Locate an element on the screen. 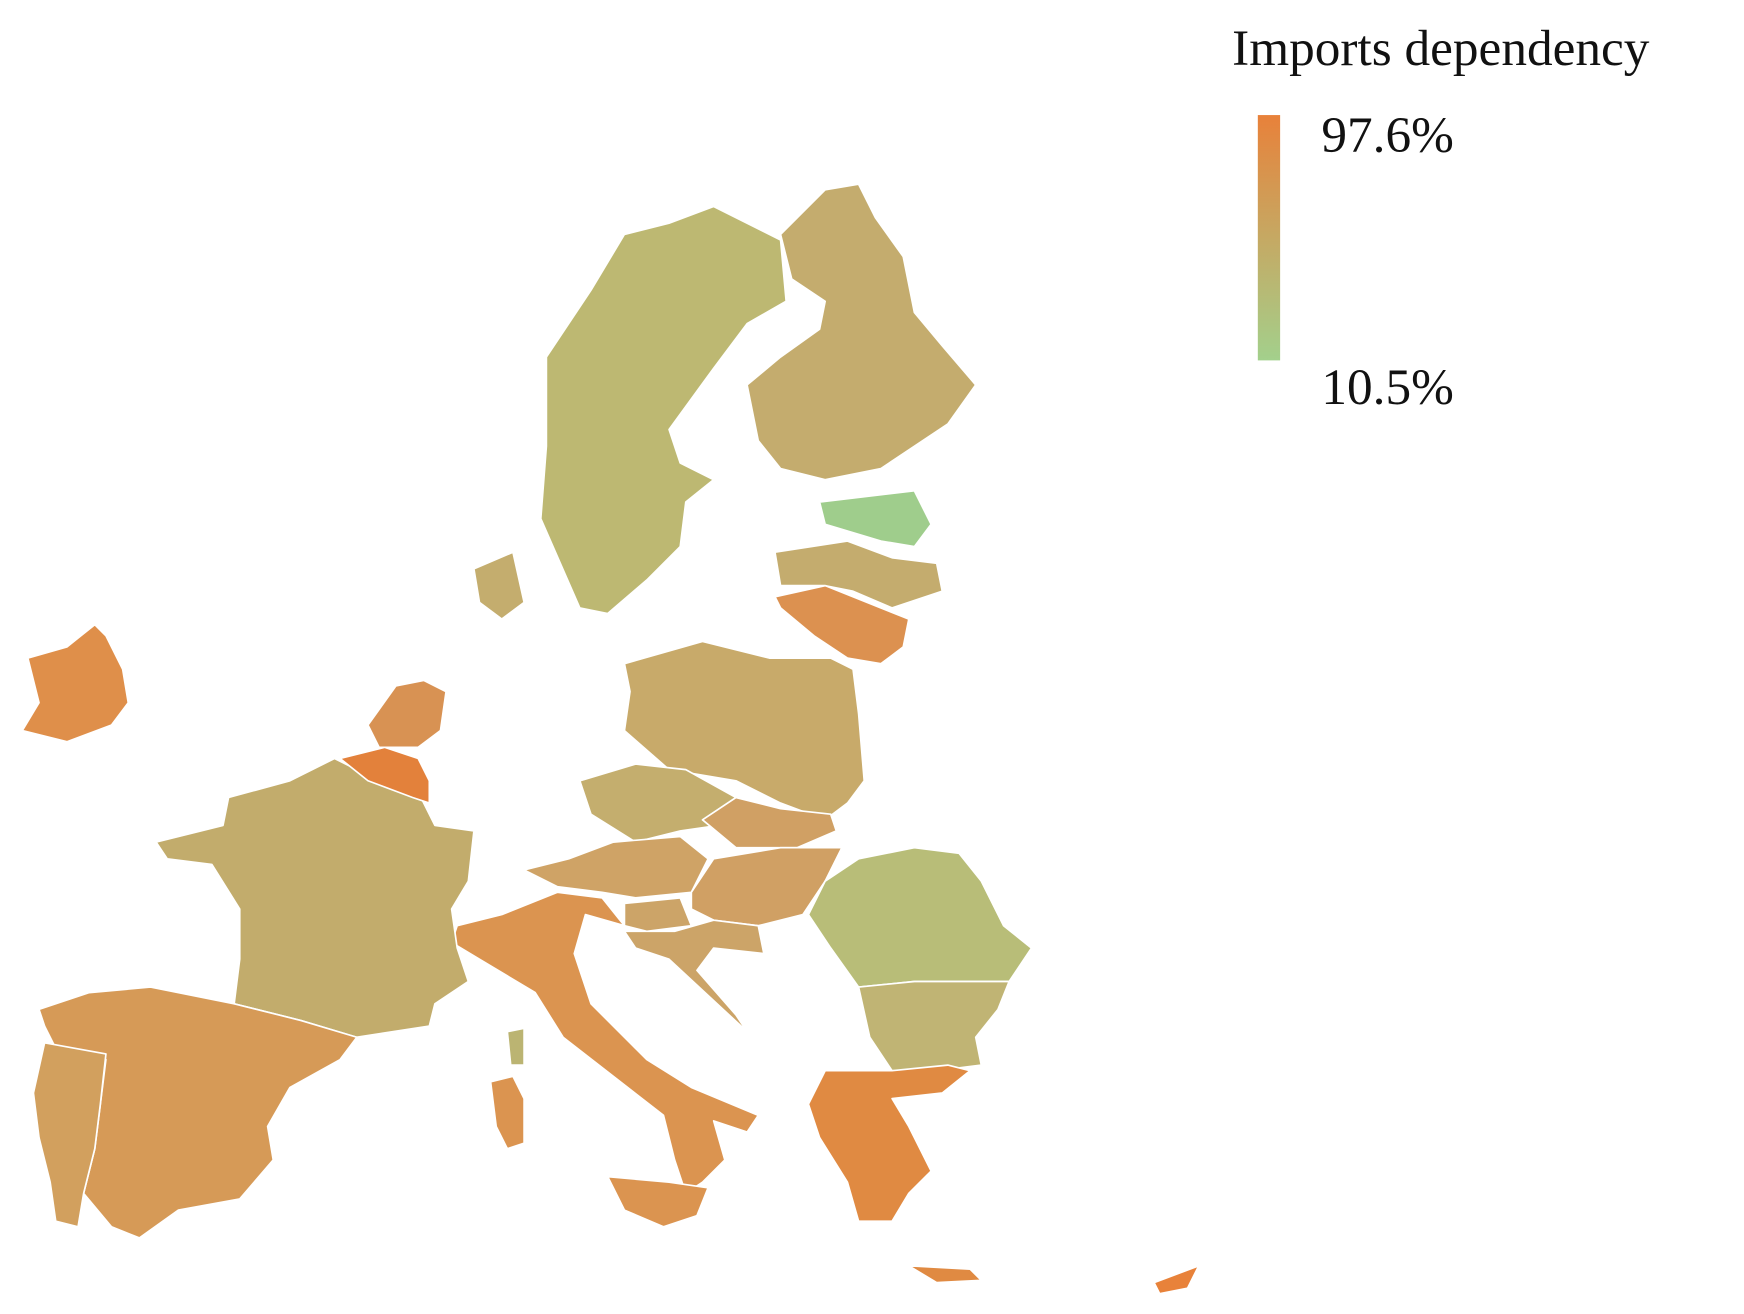 The width and height of the screenshot is (1744, 1314). color-bar is located at coordinates (1269, 238).